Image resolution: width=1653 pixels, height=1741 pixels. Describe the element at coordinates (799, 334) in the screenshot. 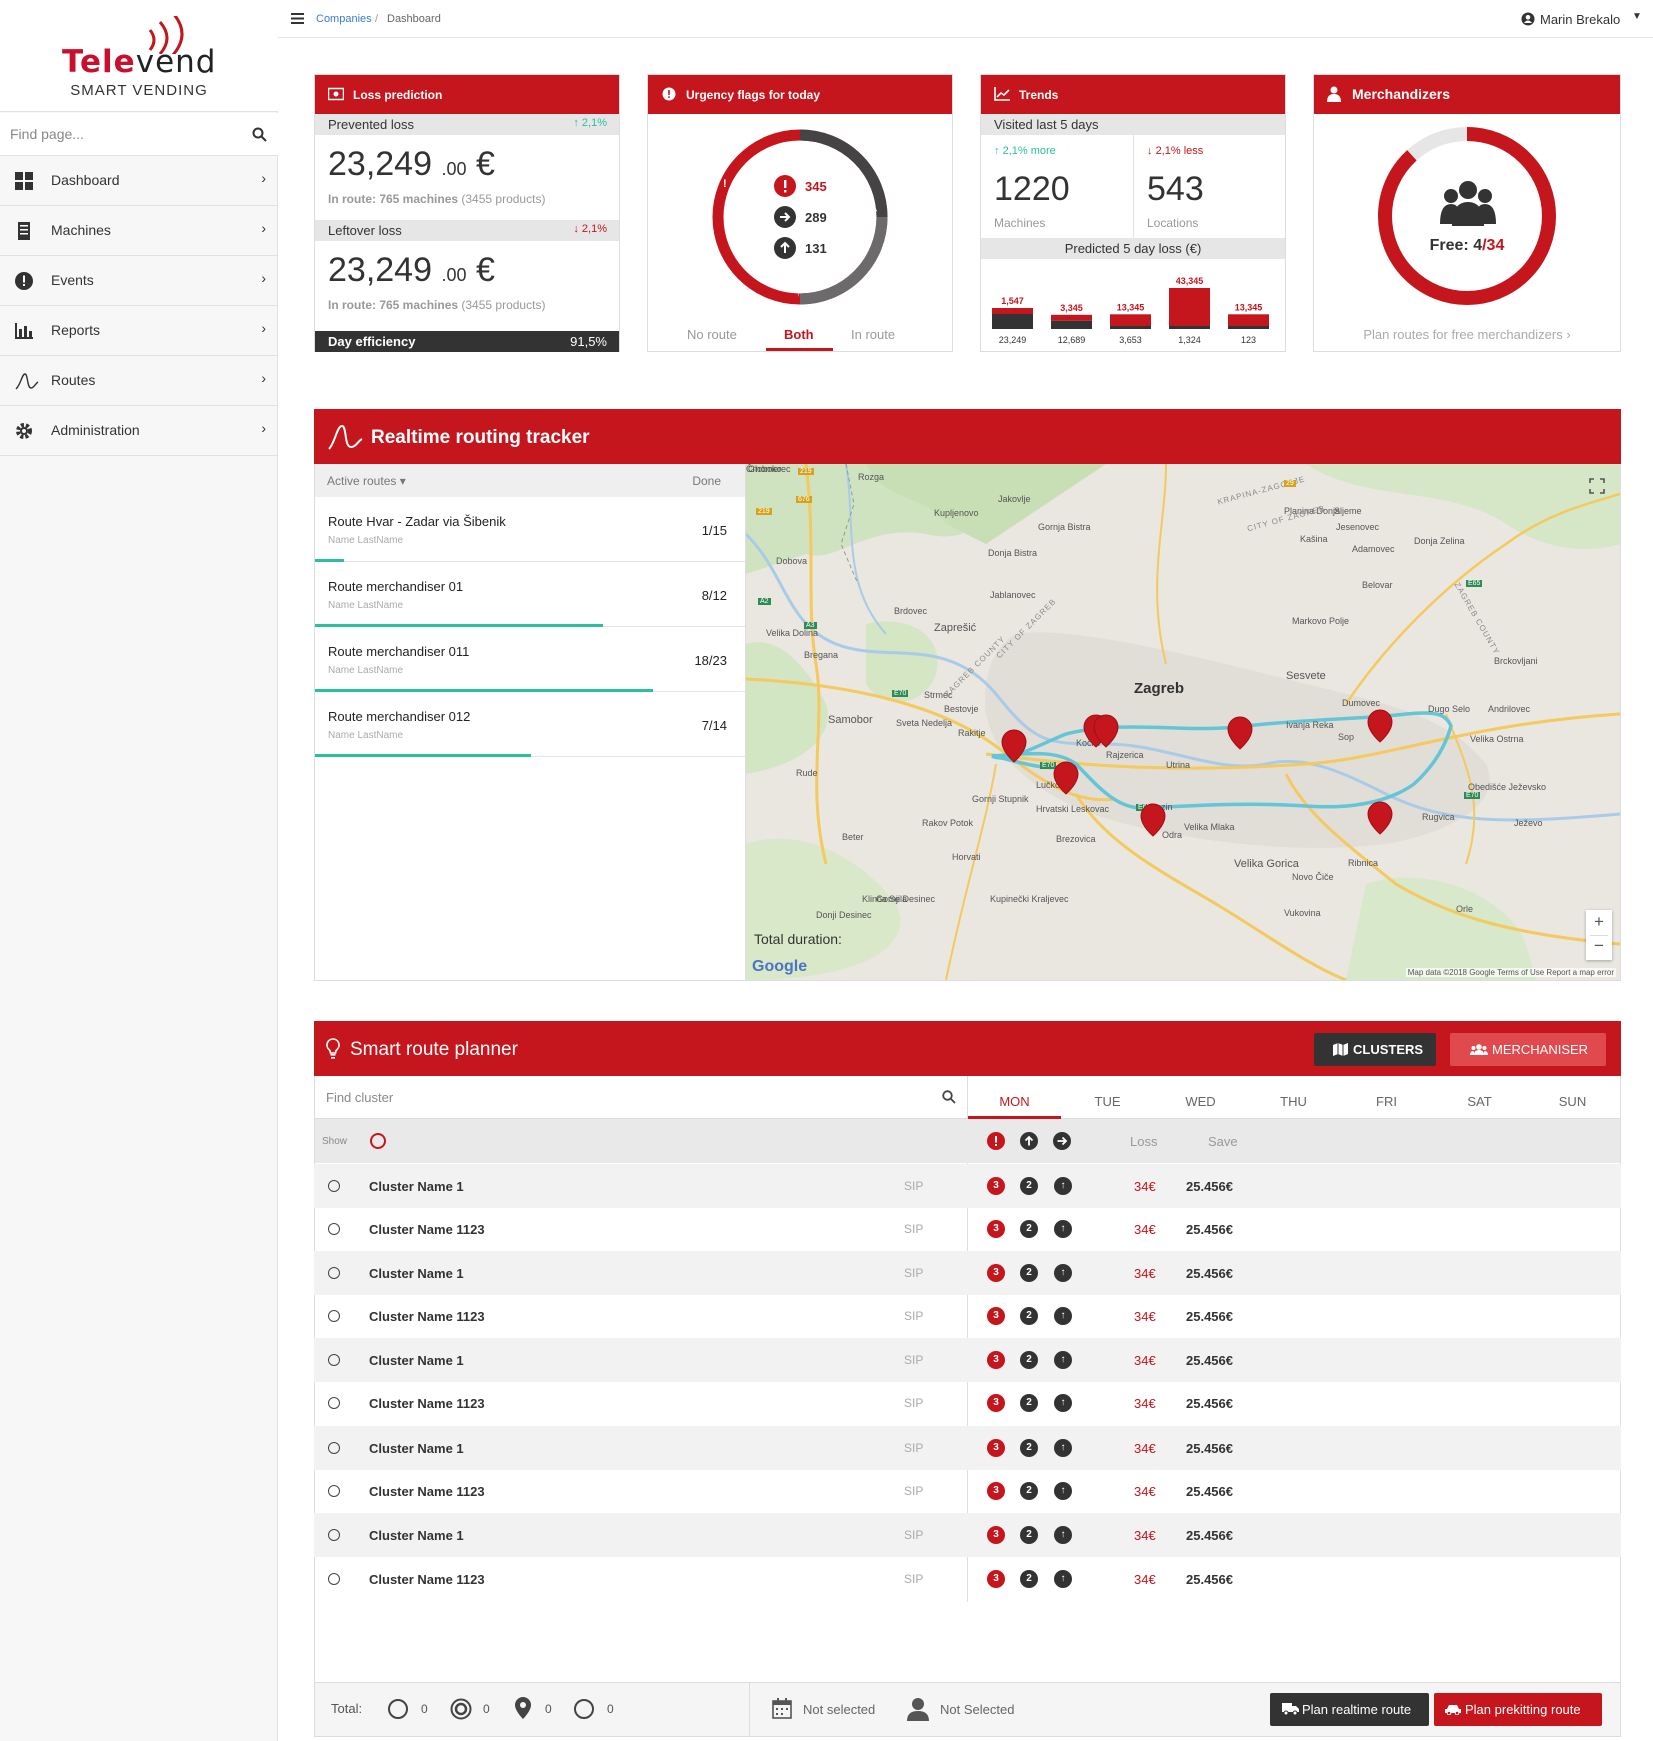

I see `tab-both: Both` at that location.